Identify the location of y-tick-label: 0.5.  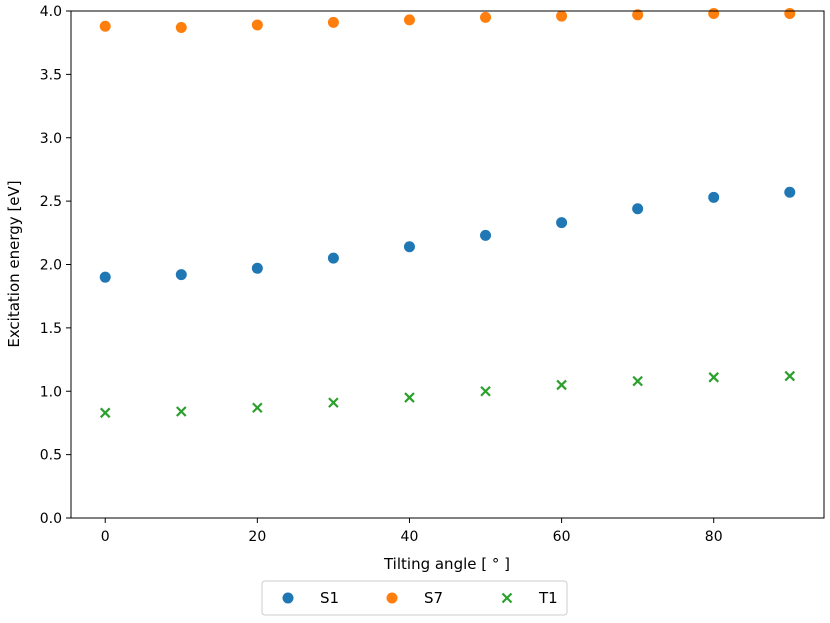
(51, 456).